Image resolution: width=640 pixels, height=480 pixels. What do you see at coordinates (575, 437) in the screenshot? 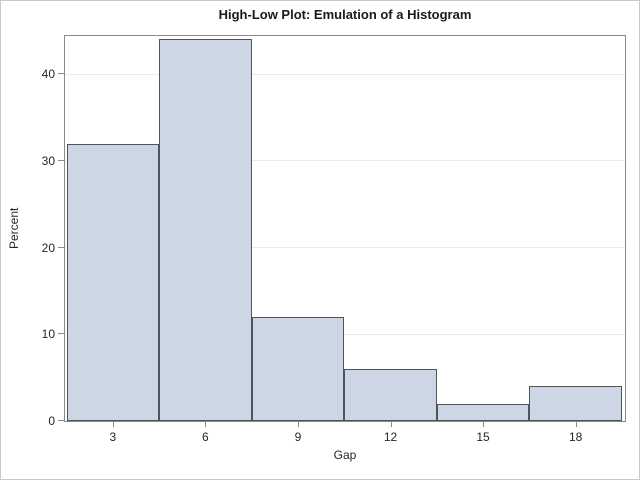
I see `x-tick-label: 18` at bounding box center [575, 437].